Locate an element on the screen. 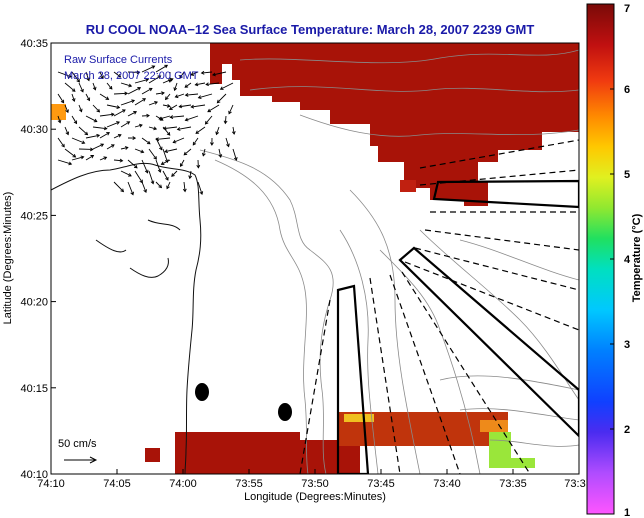  colorbar-tick-label: 6 is located at coordinates (627, 90).